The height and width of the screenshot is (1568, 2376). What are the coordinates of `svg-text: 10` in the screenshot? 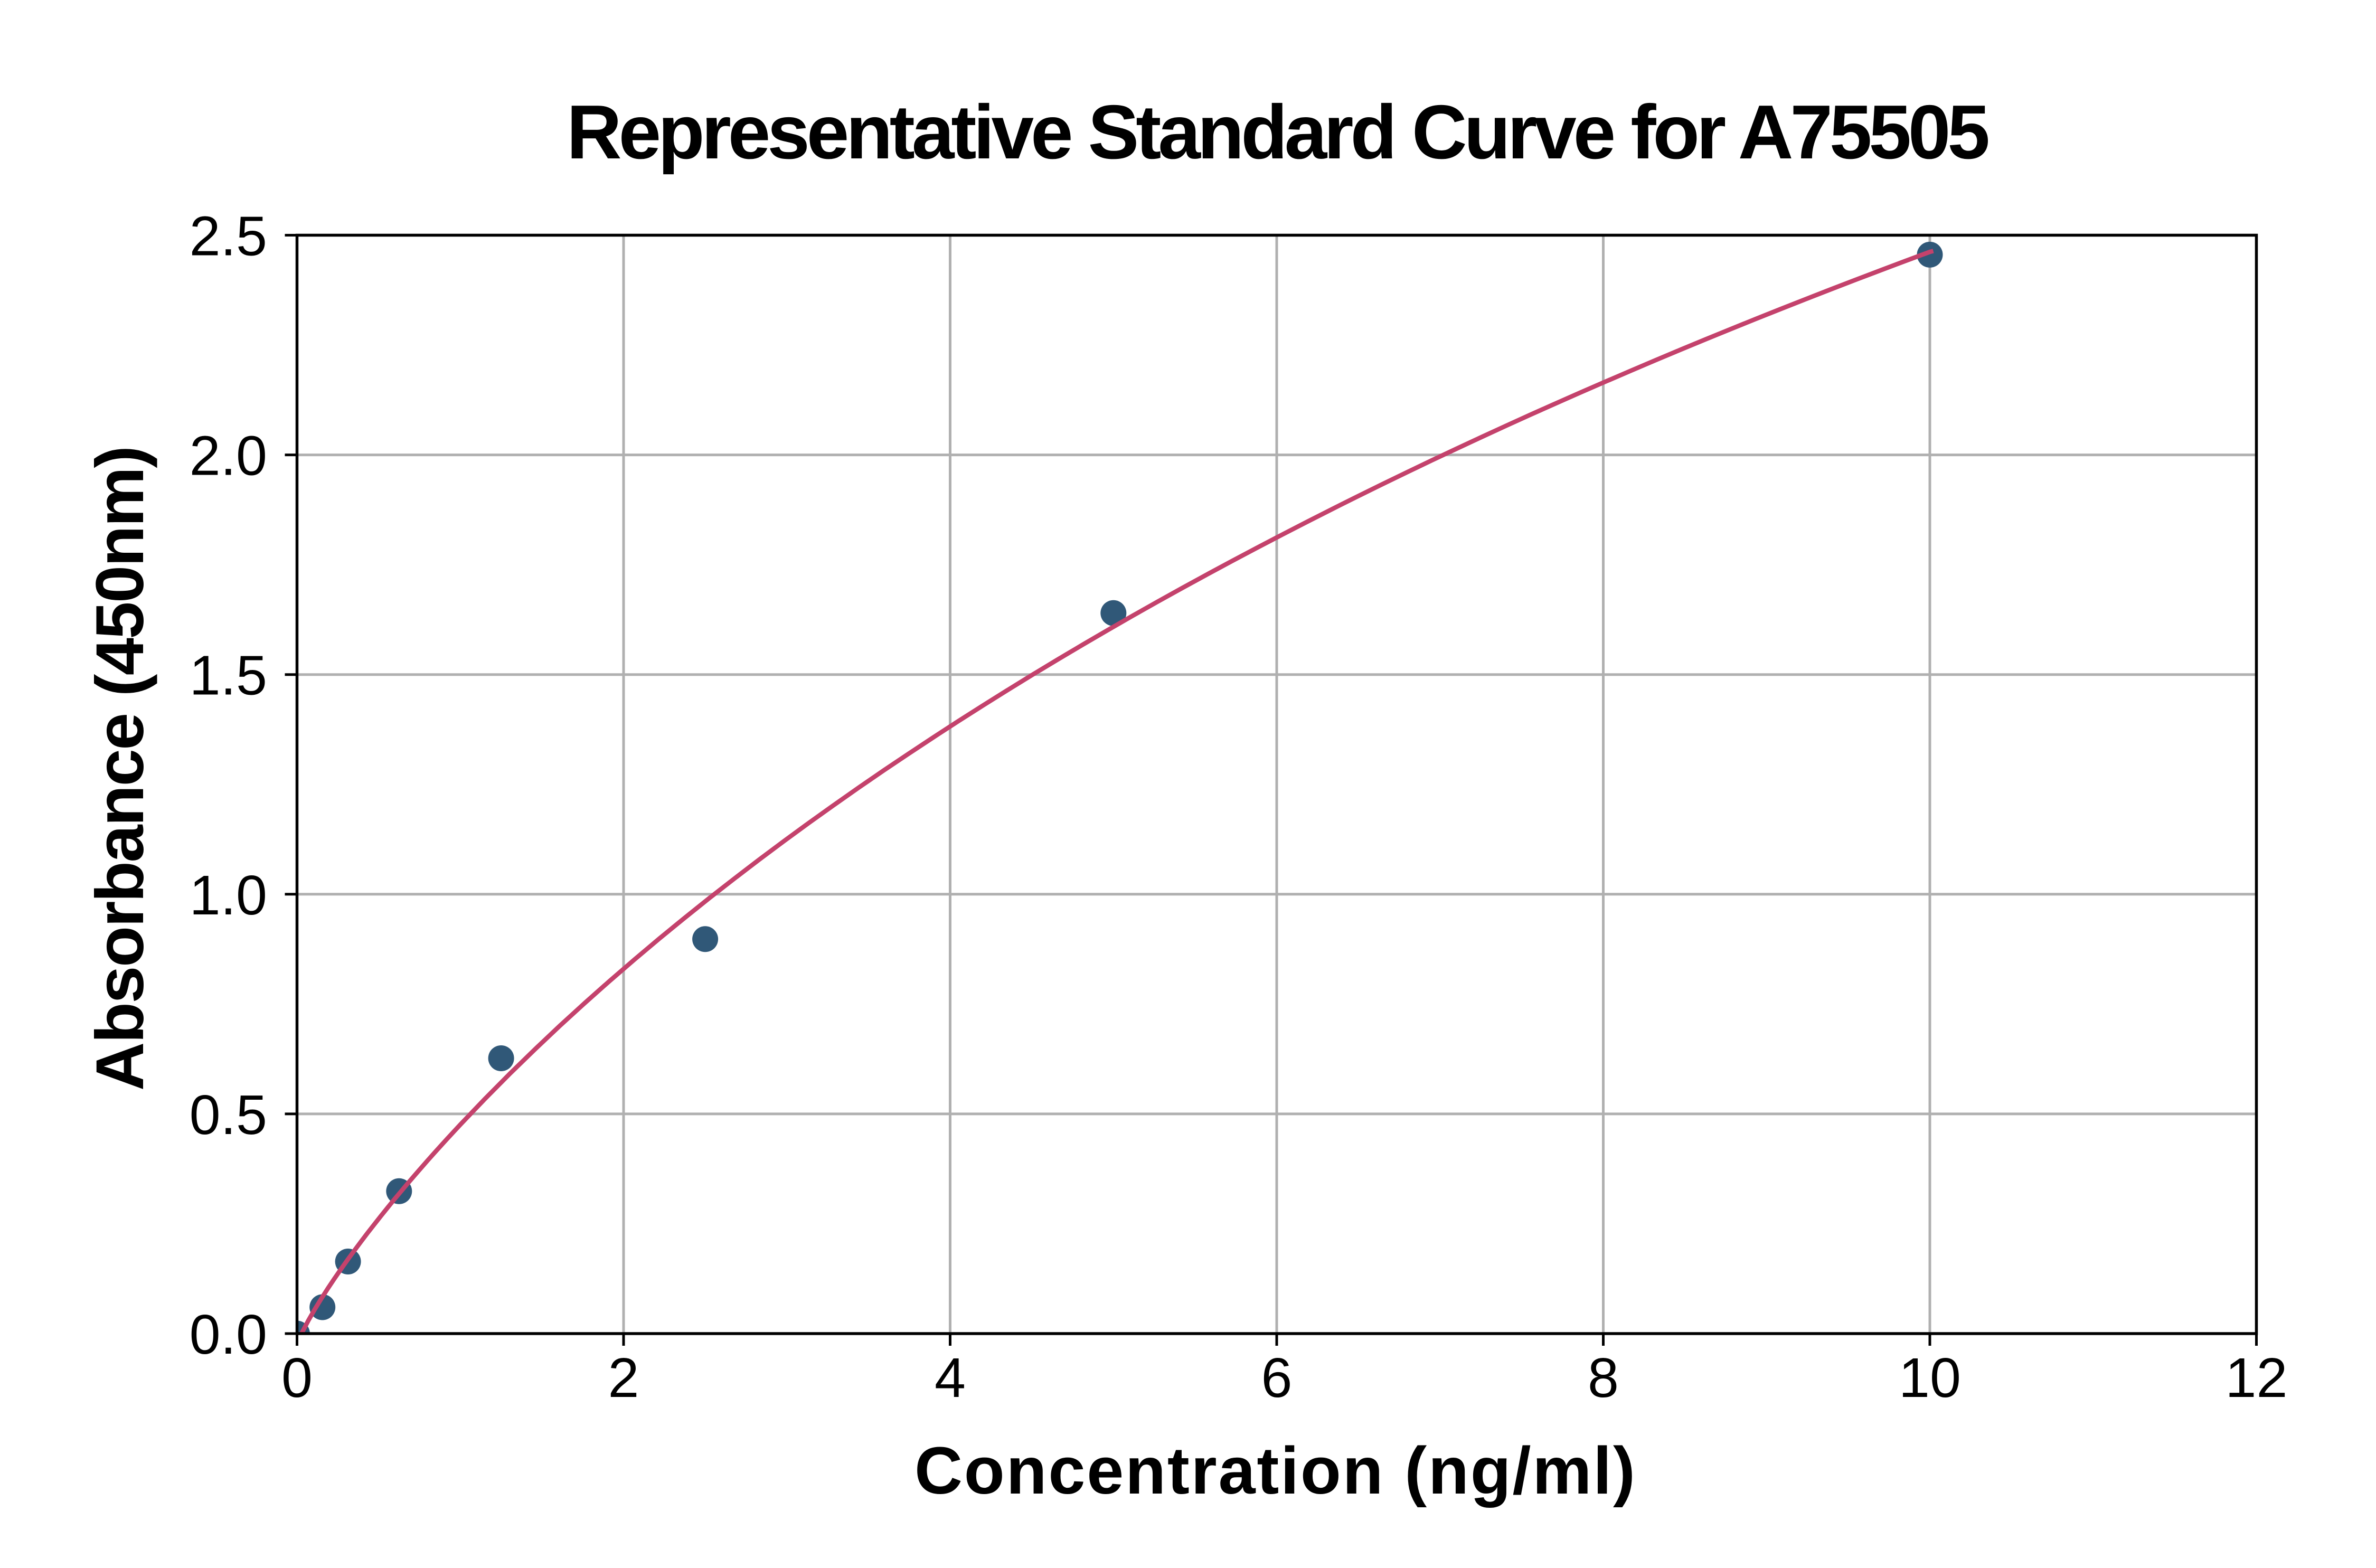 It's located at (1930, 1378).